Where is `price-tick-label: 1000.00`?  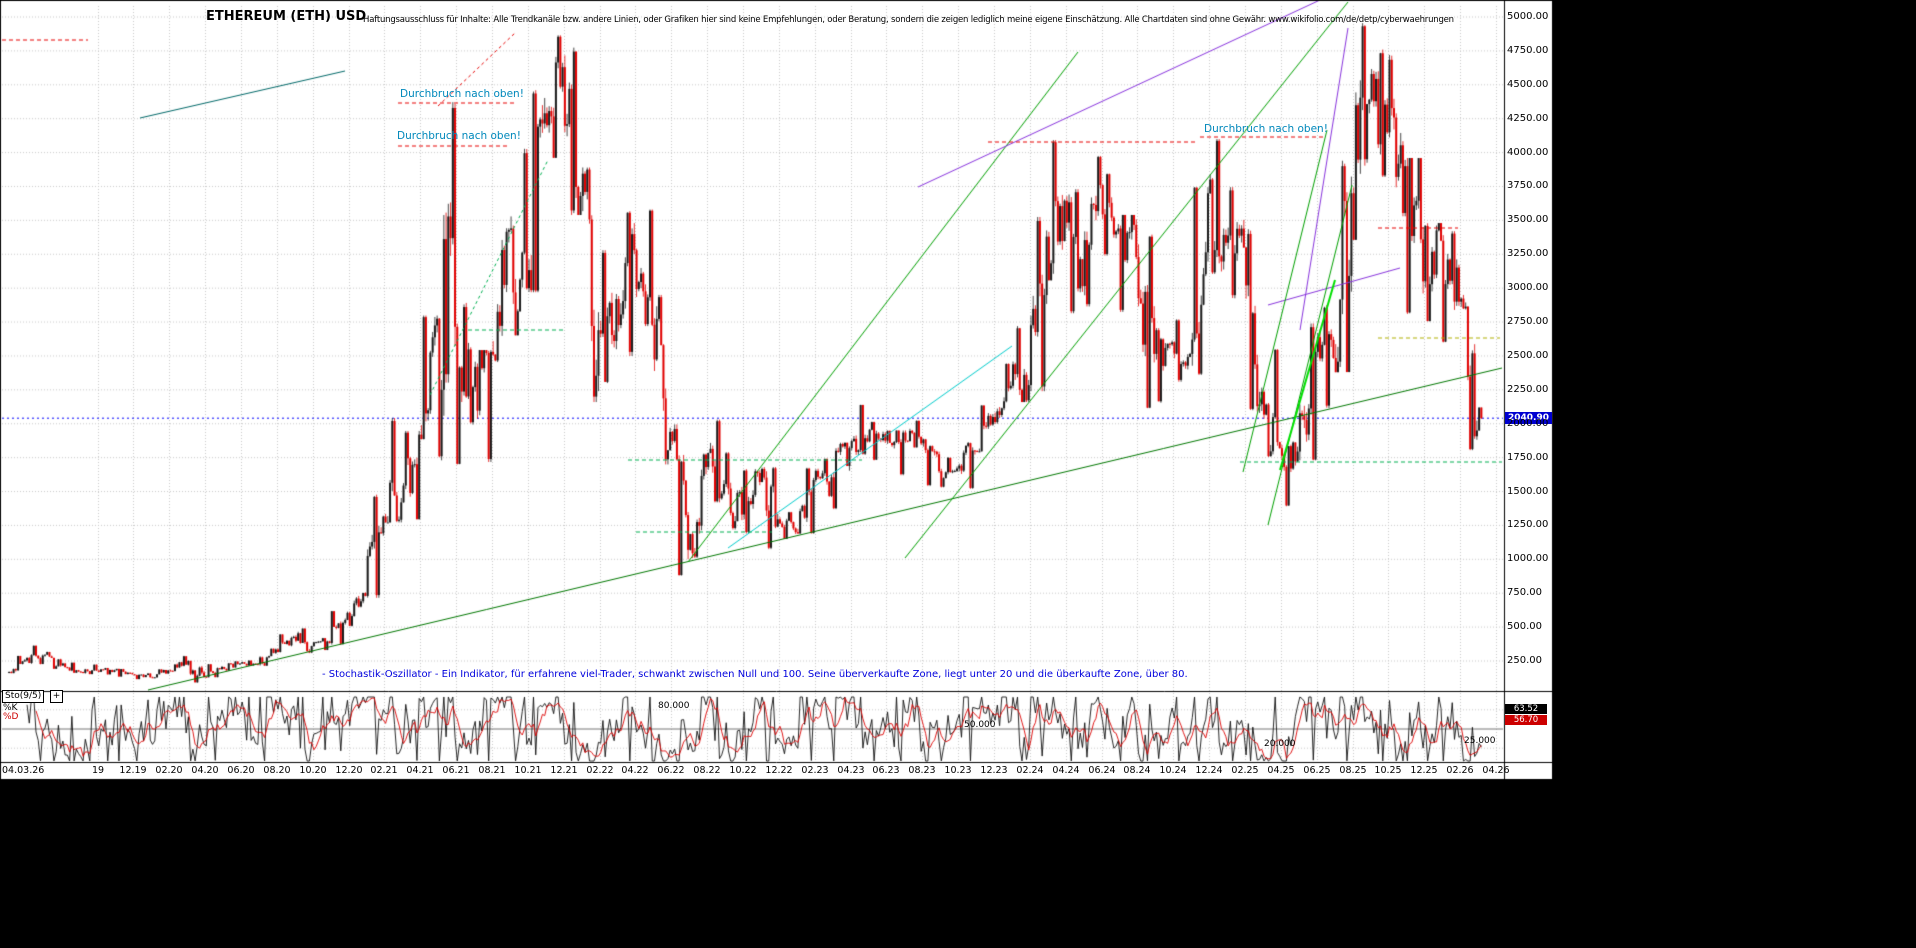
price-tick-label: 1000.00 is located at coordinates (1528, 558).